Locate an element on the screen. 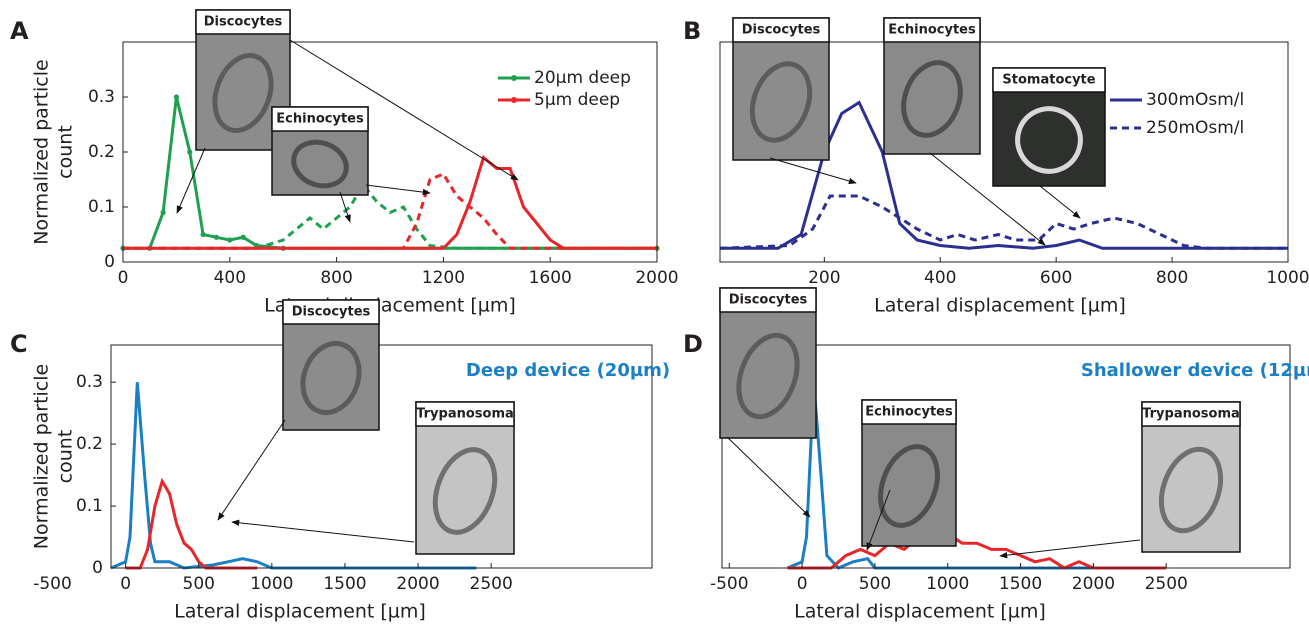 The image size is (1309, 630). x-tick-label: 800 is located at coordinates (336, 278).